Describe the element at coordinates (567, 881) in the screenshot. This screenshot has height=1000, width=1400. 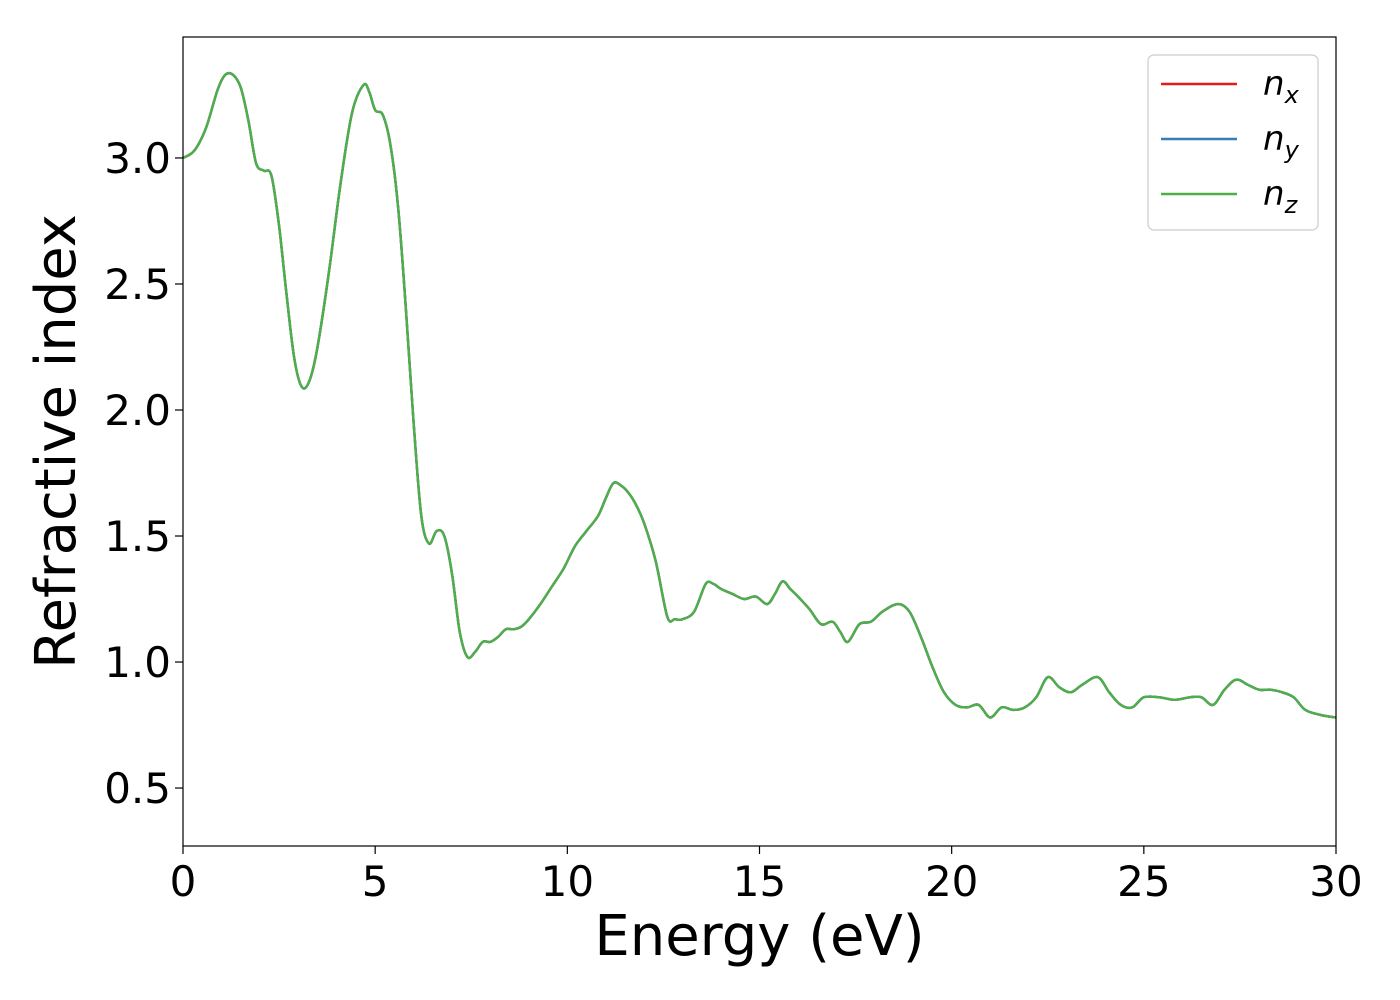
I see `x-tick-label: 10` at that location.